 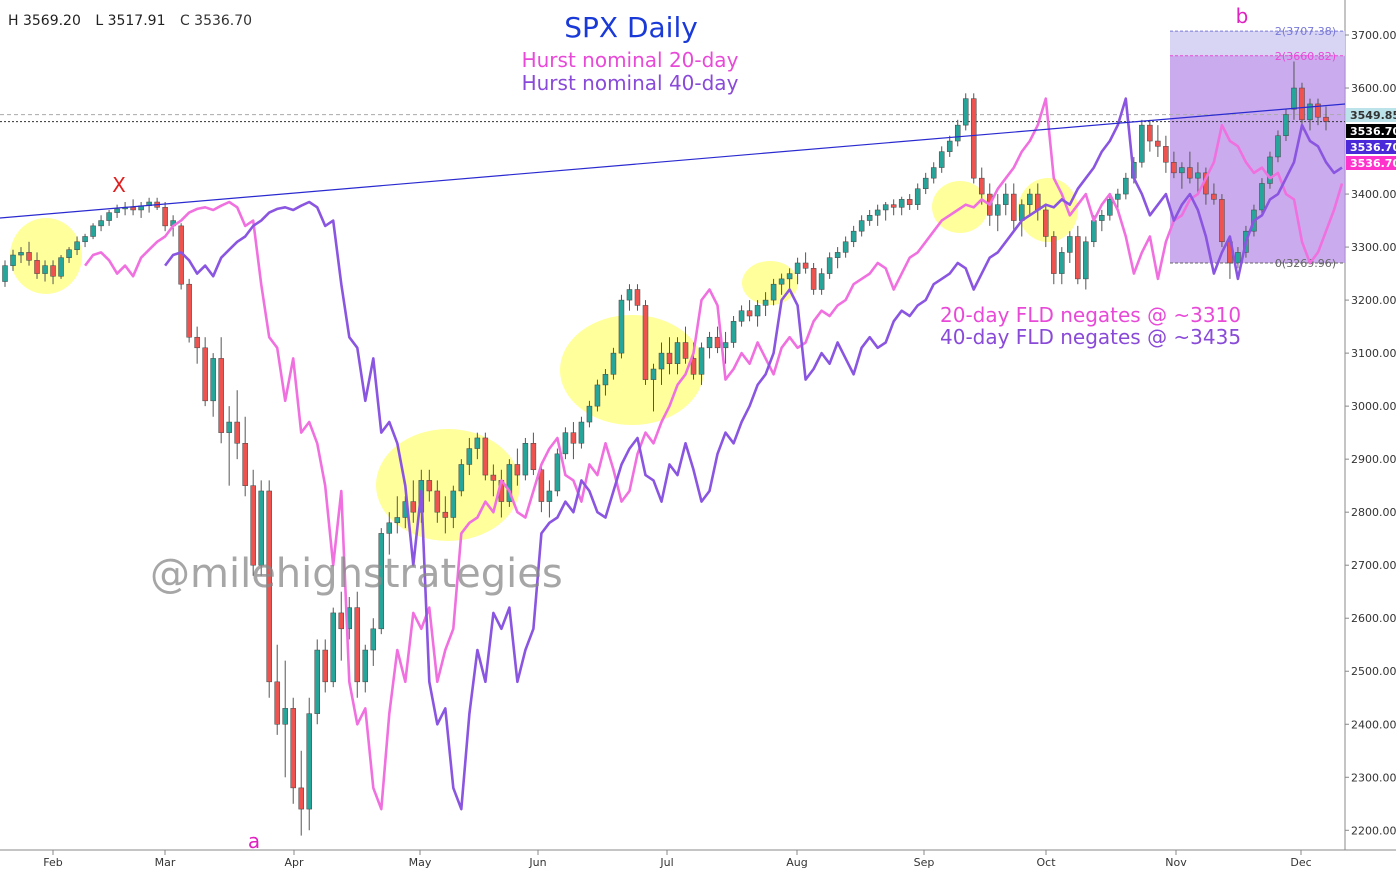 What do you see at coordinates (1046, 862) in the screenshot?
I see `x-tick-label: Oct` at bounding box center [1046, 862].